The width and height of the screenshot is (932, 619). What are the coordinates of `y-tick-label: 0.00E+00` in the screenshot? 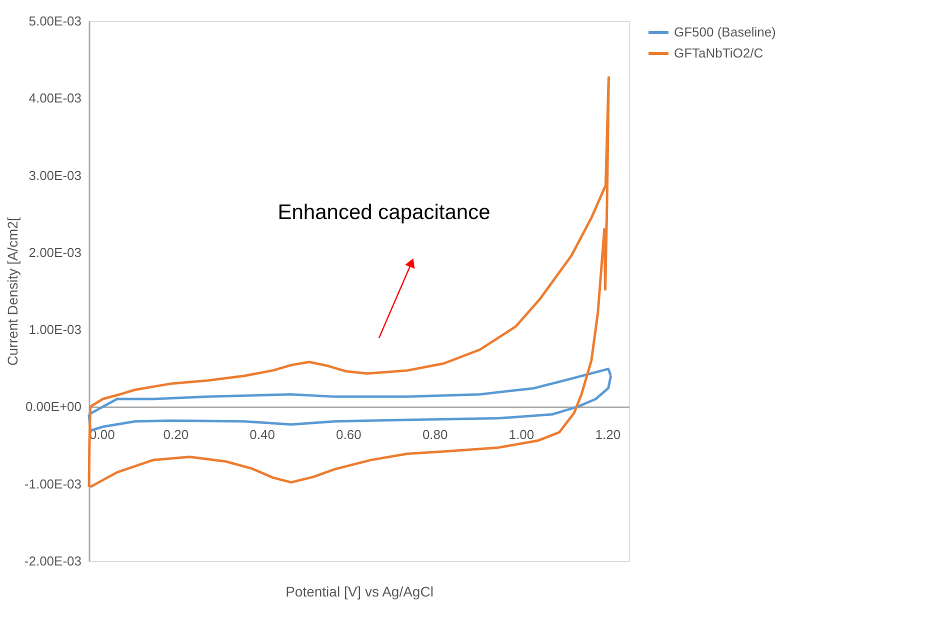 It's located at (53, 406).